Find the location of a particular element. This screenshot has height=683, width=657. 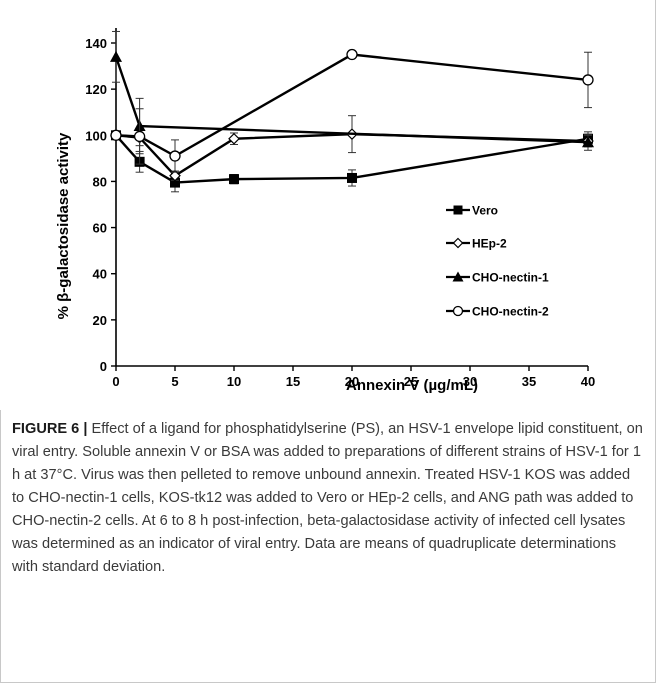

legend-label: Vero is located at coordinates (485, 211).